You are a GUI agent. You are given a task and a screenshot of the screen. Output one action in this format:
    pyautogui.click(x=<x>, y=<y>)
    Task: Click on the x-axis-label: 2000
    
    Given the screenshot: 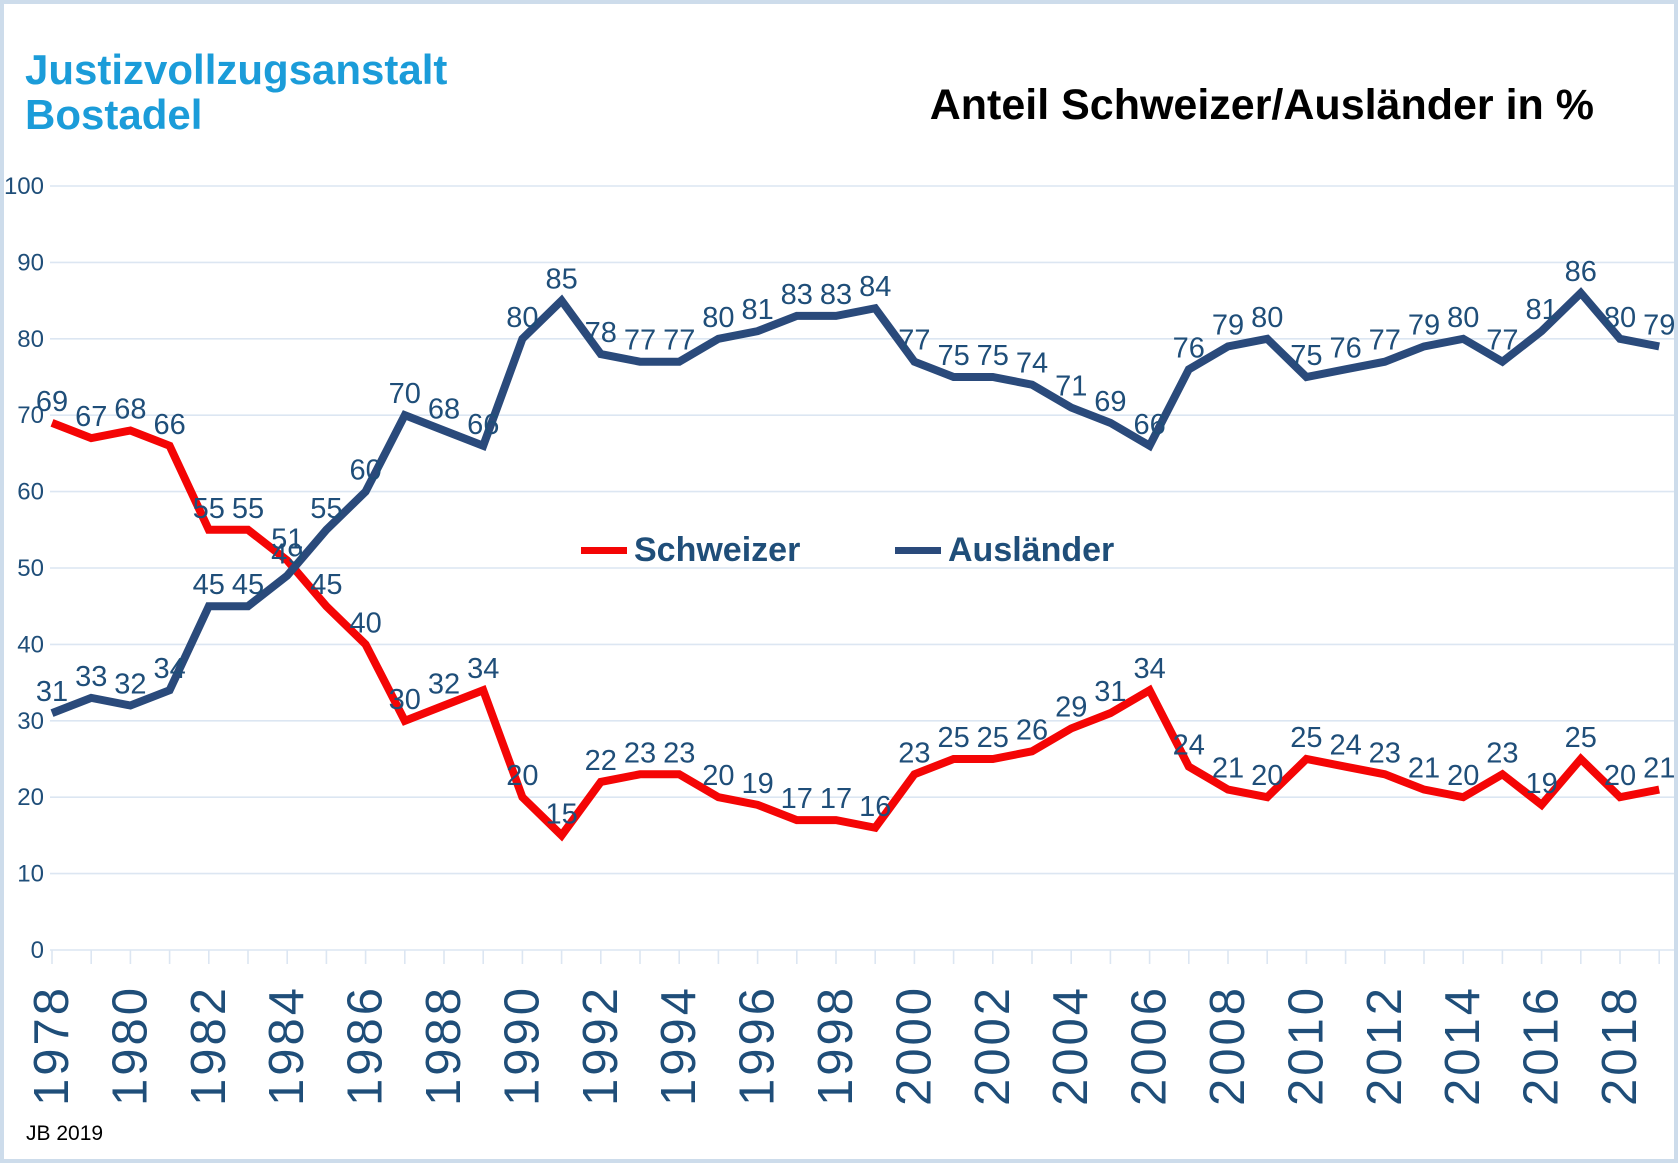 What is the action you would take?
    pyautogui.click(x=914, y=1045)
    